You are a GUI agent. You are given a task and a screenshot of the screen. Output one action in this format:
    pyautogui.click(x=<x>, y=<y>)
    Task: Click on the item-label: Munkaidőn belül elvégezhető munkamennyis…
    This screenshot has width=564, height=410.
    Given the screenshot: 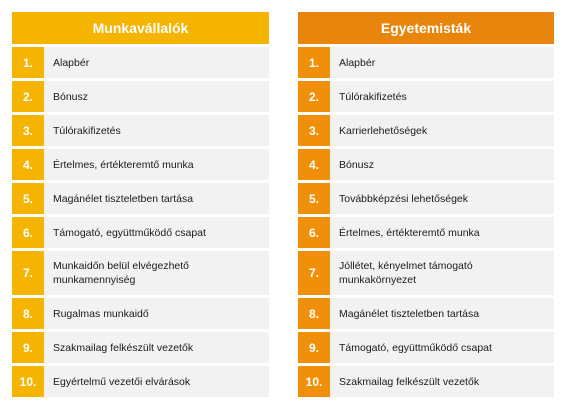 What is the action you would take?
    pyautogui.click(x=121, y=273)
    